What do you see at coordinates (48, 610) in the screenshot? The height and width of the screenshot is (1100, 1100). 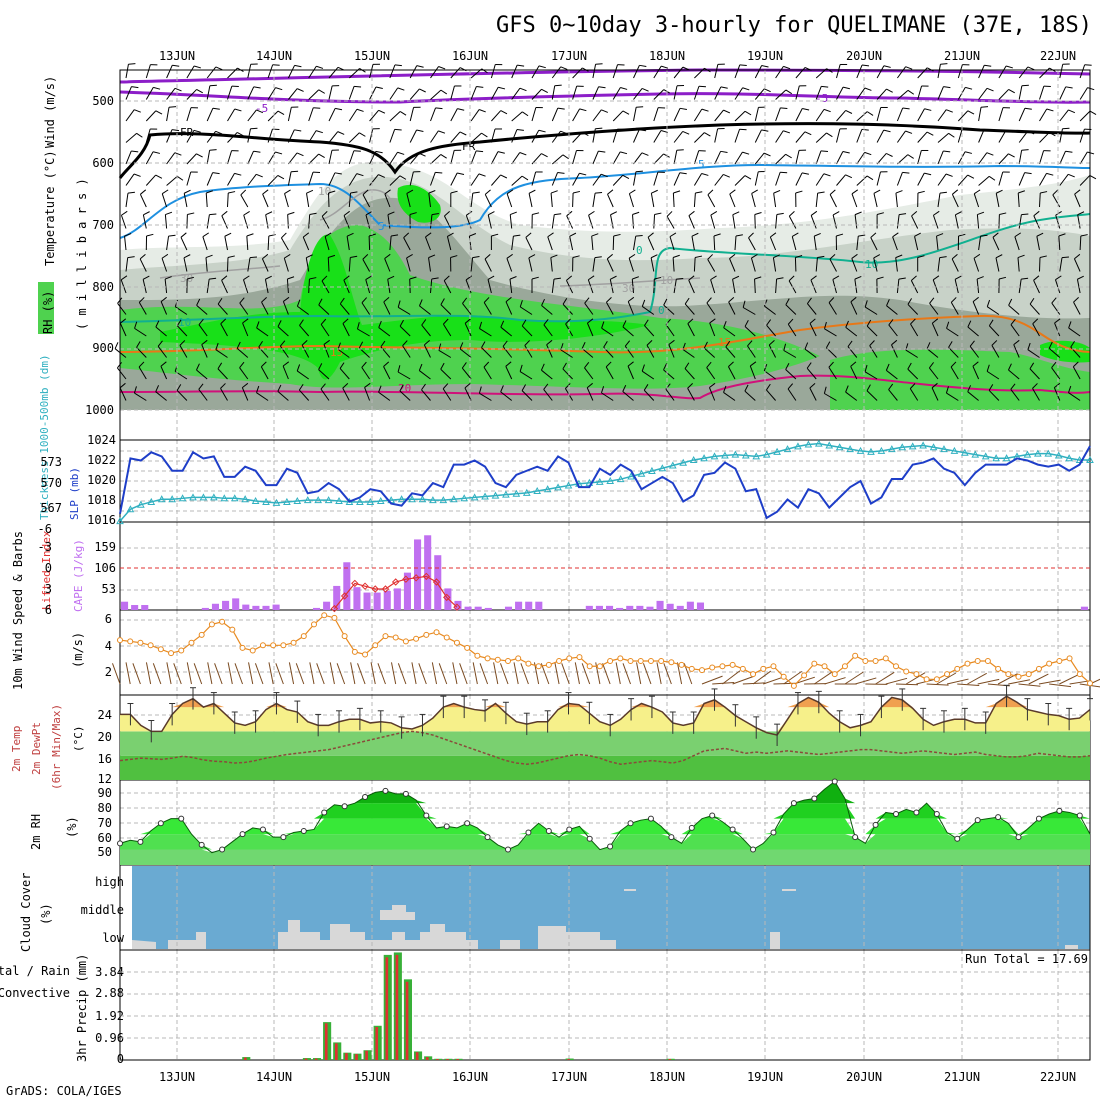 I see `li-tick: 6` at bounding box center [48, 610].